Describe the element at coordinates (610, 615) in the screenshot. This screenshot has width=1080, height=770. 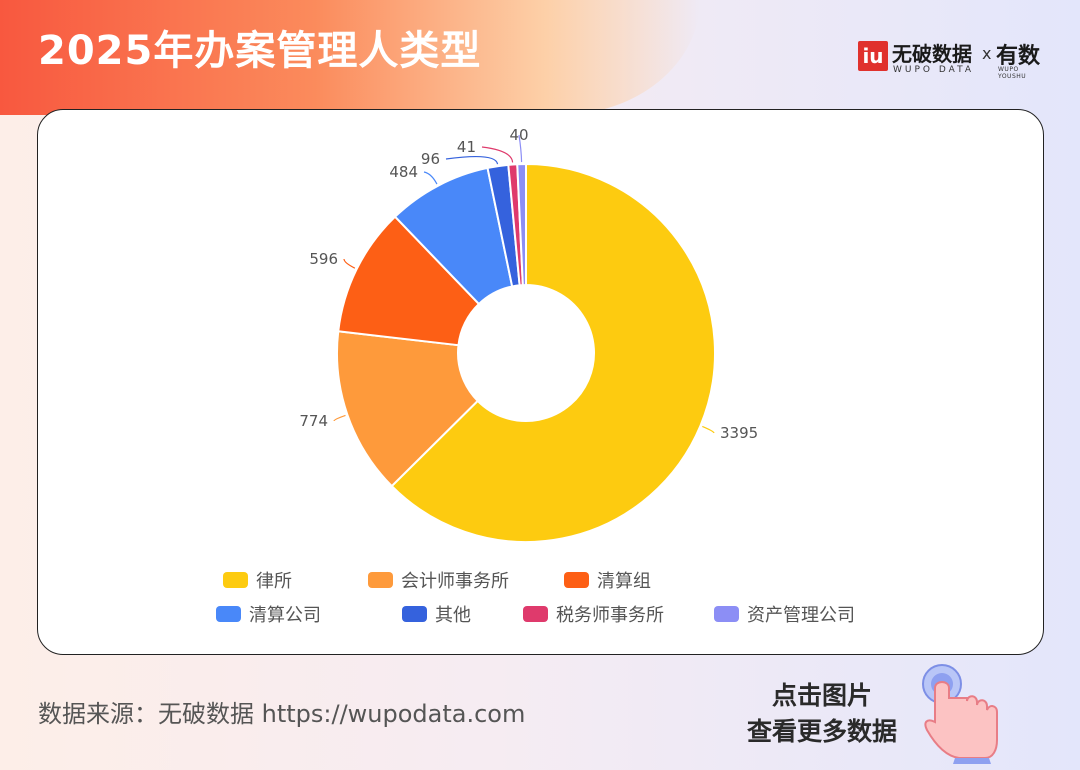
I see `legend-label: 税务师事务所` at that location.